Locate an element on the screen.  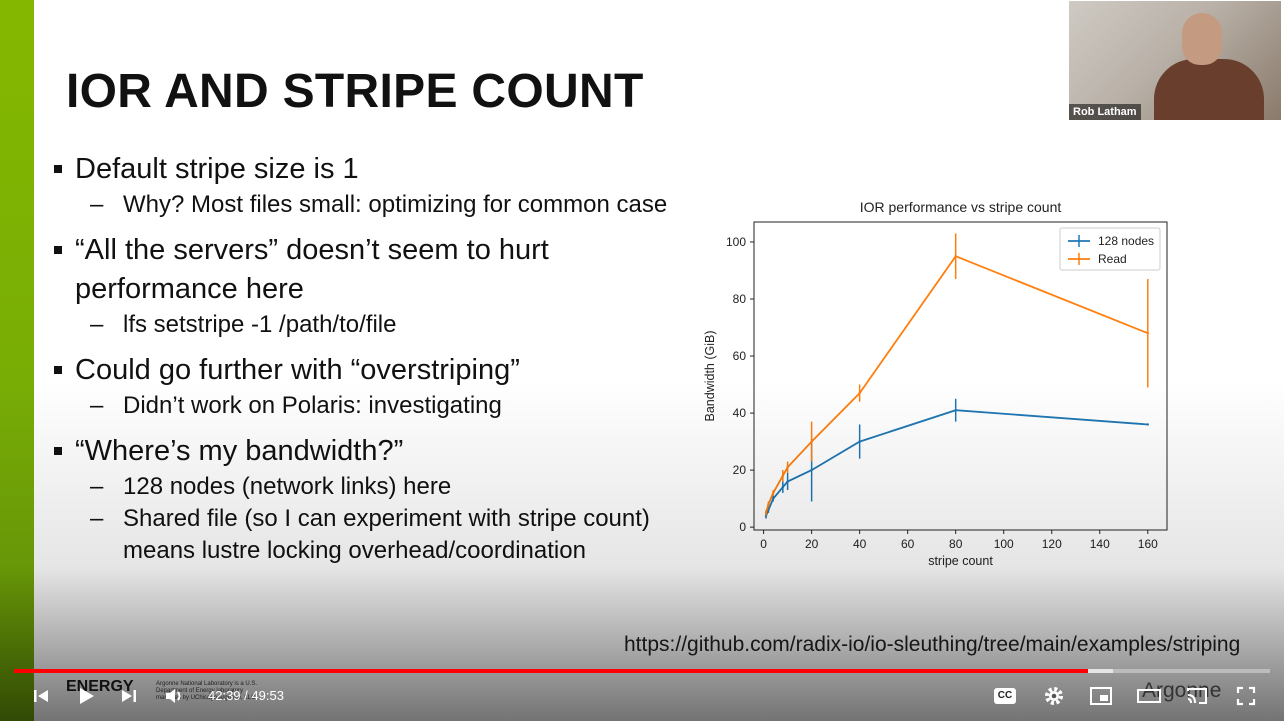
chart-title: IOR performance vs stripe count is located at coordinates (961, 207).